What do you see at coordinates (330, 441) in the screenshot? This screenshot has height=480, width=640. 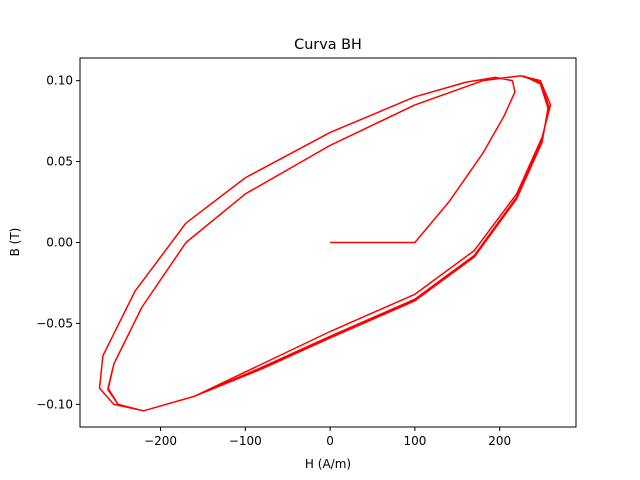 I see `x-tick-label: 0` at bounding box center [330, 441].